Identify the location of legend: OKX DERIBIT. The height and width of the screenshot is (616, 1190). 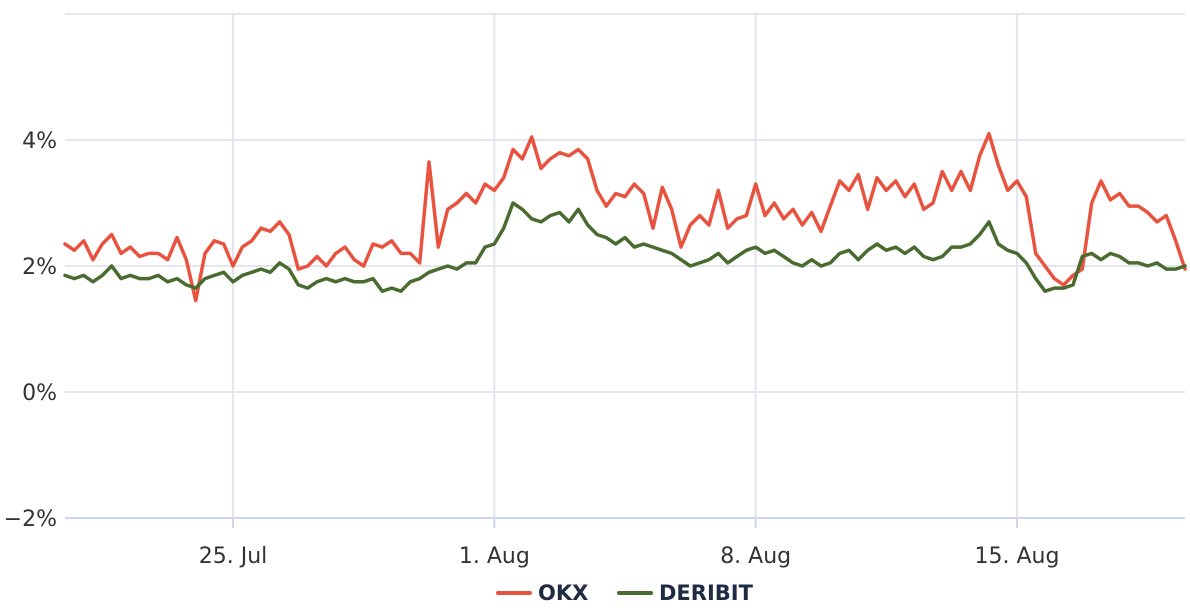
(625, 593).